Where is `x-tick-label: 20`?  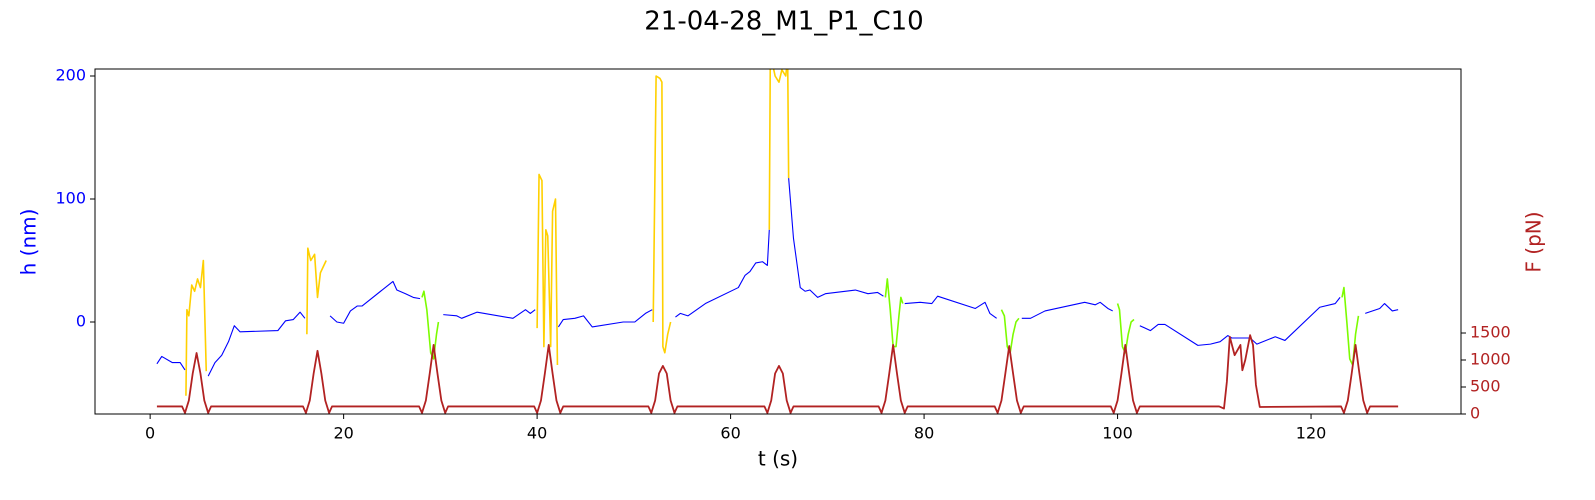
x-tick-label: 20 is located at coordinates (343, 433).